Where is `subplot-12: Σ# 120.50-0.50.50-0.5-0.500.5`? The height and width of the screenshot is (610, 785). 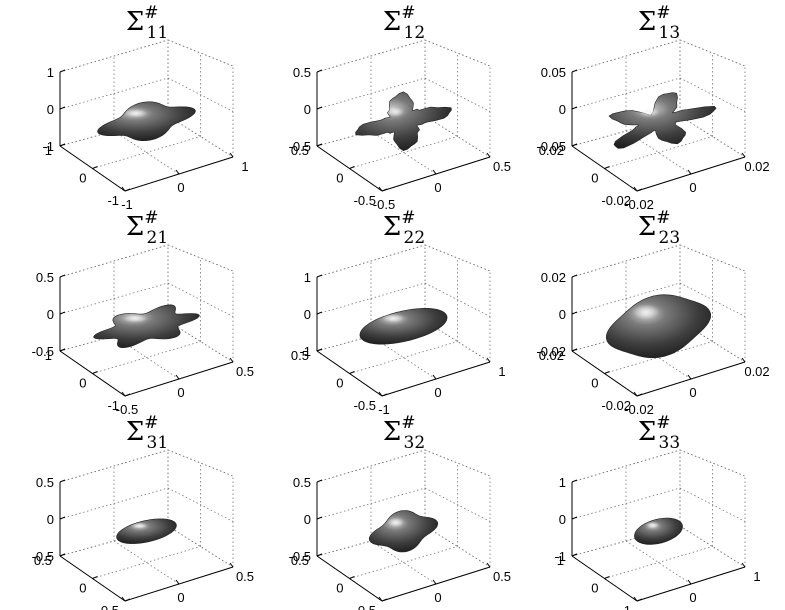 subplot-12: Σ# 120.50-0.50.50-0.5-0.500.5 is located at coordinates (400, 107).